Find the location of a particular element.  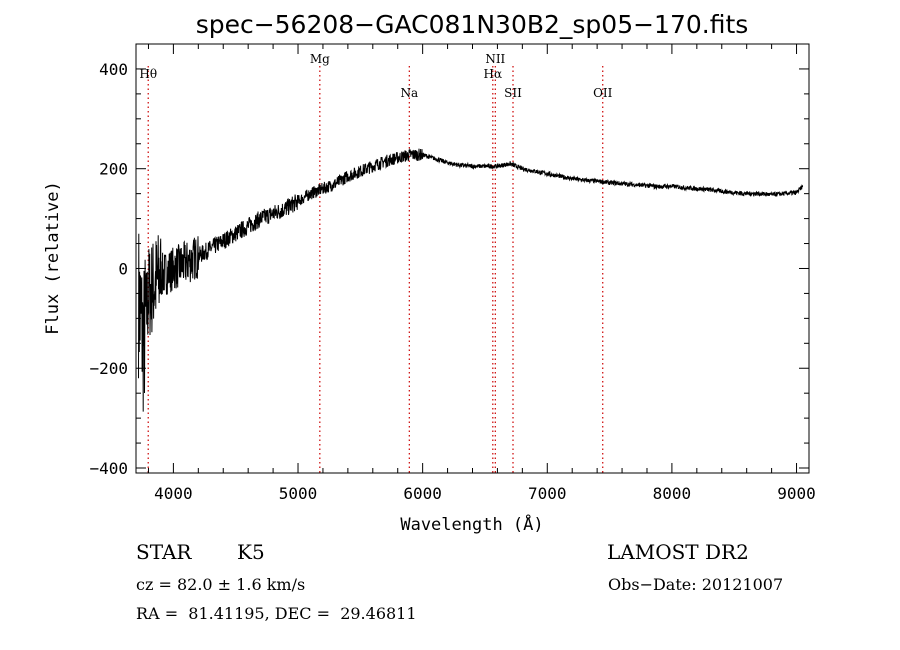

x-tick-label: 9000 is located at coordinates (796, 493).